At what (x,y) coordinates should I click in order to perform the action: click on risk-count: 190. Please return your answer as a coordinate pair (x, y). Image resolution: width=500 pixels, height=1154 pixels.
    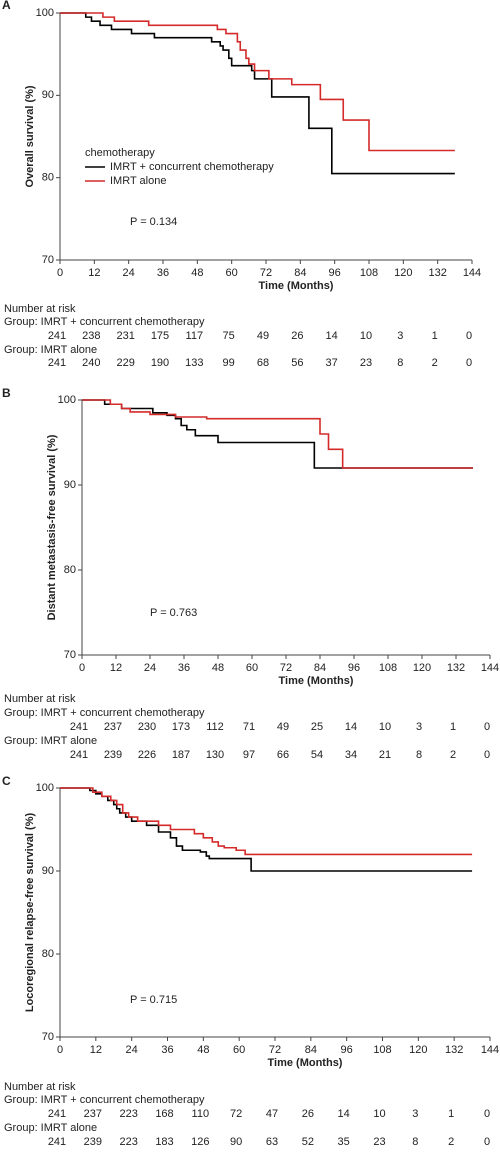
    Looking at the image, I should click on (160, 363).